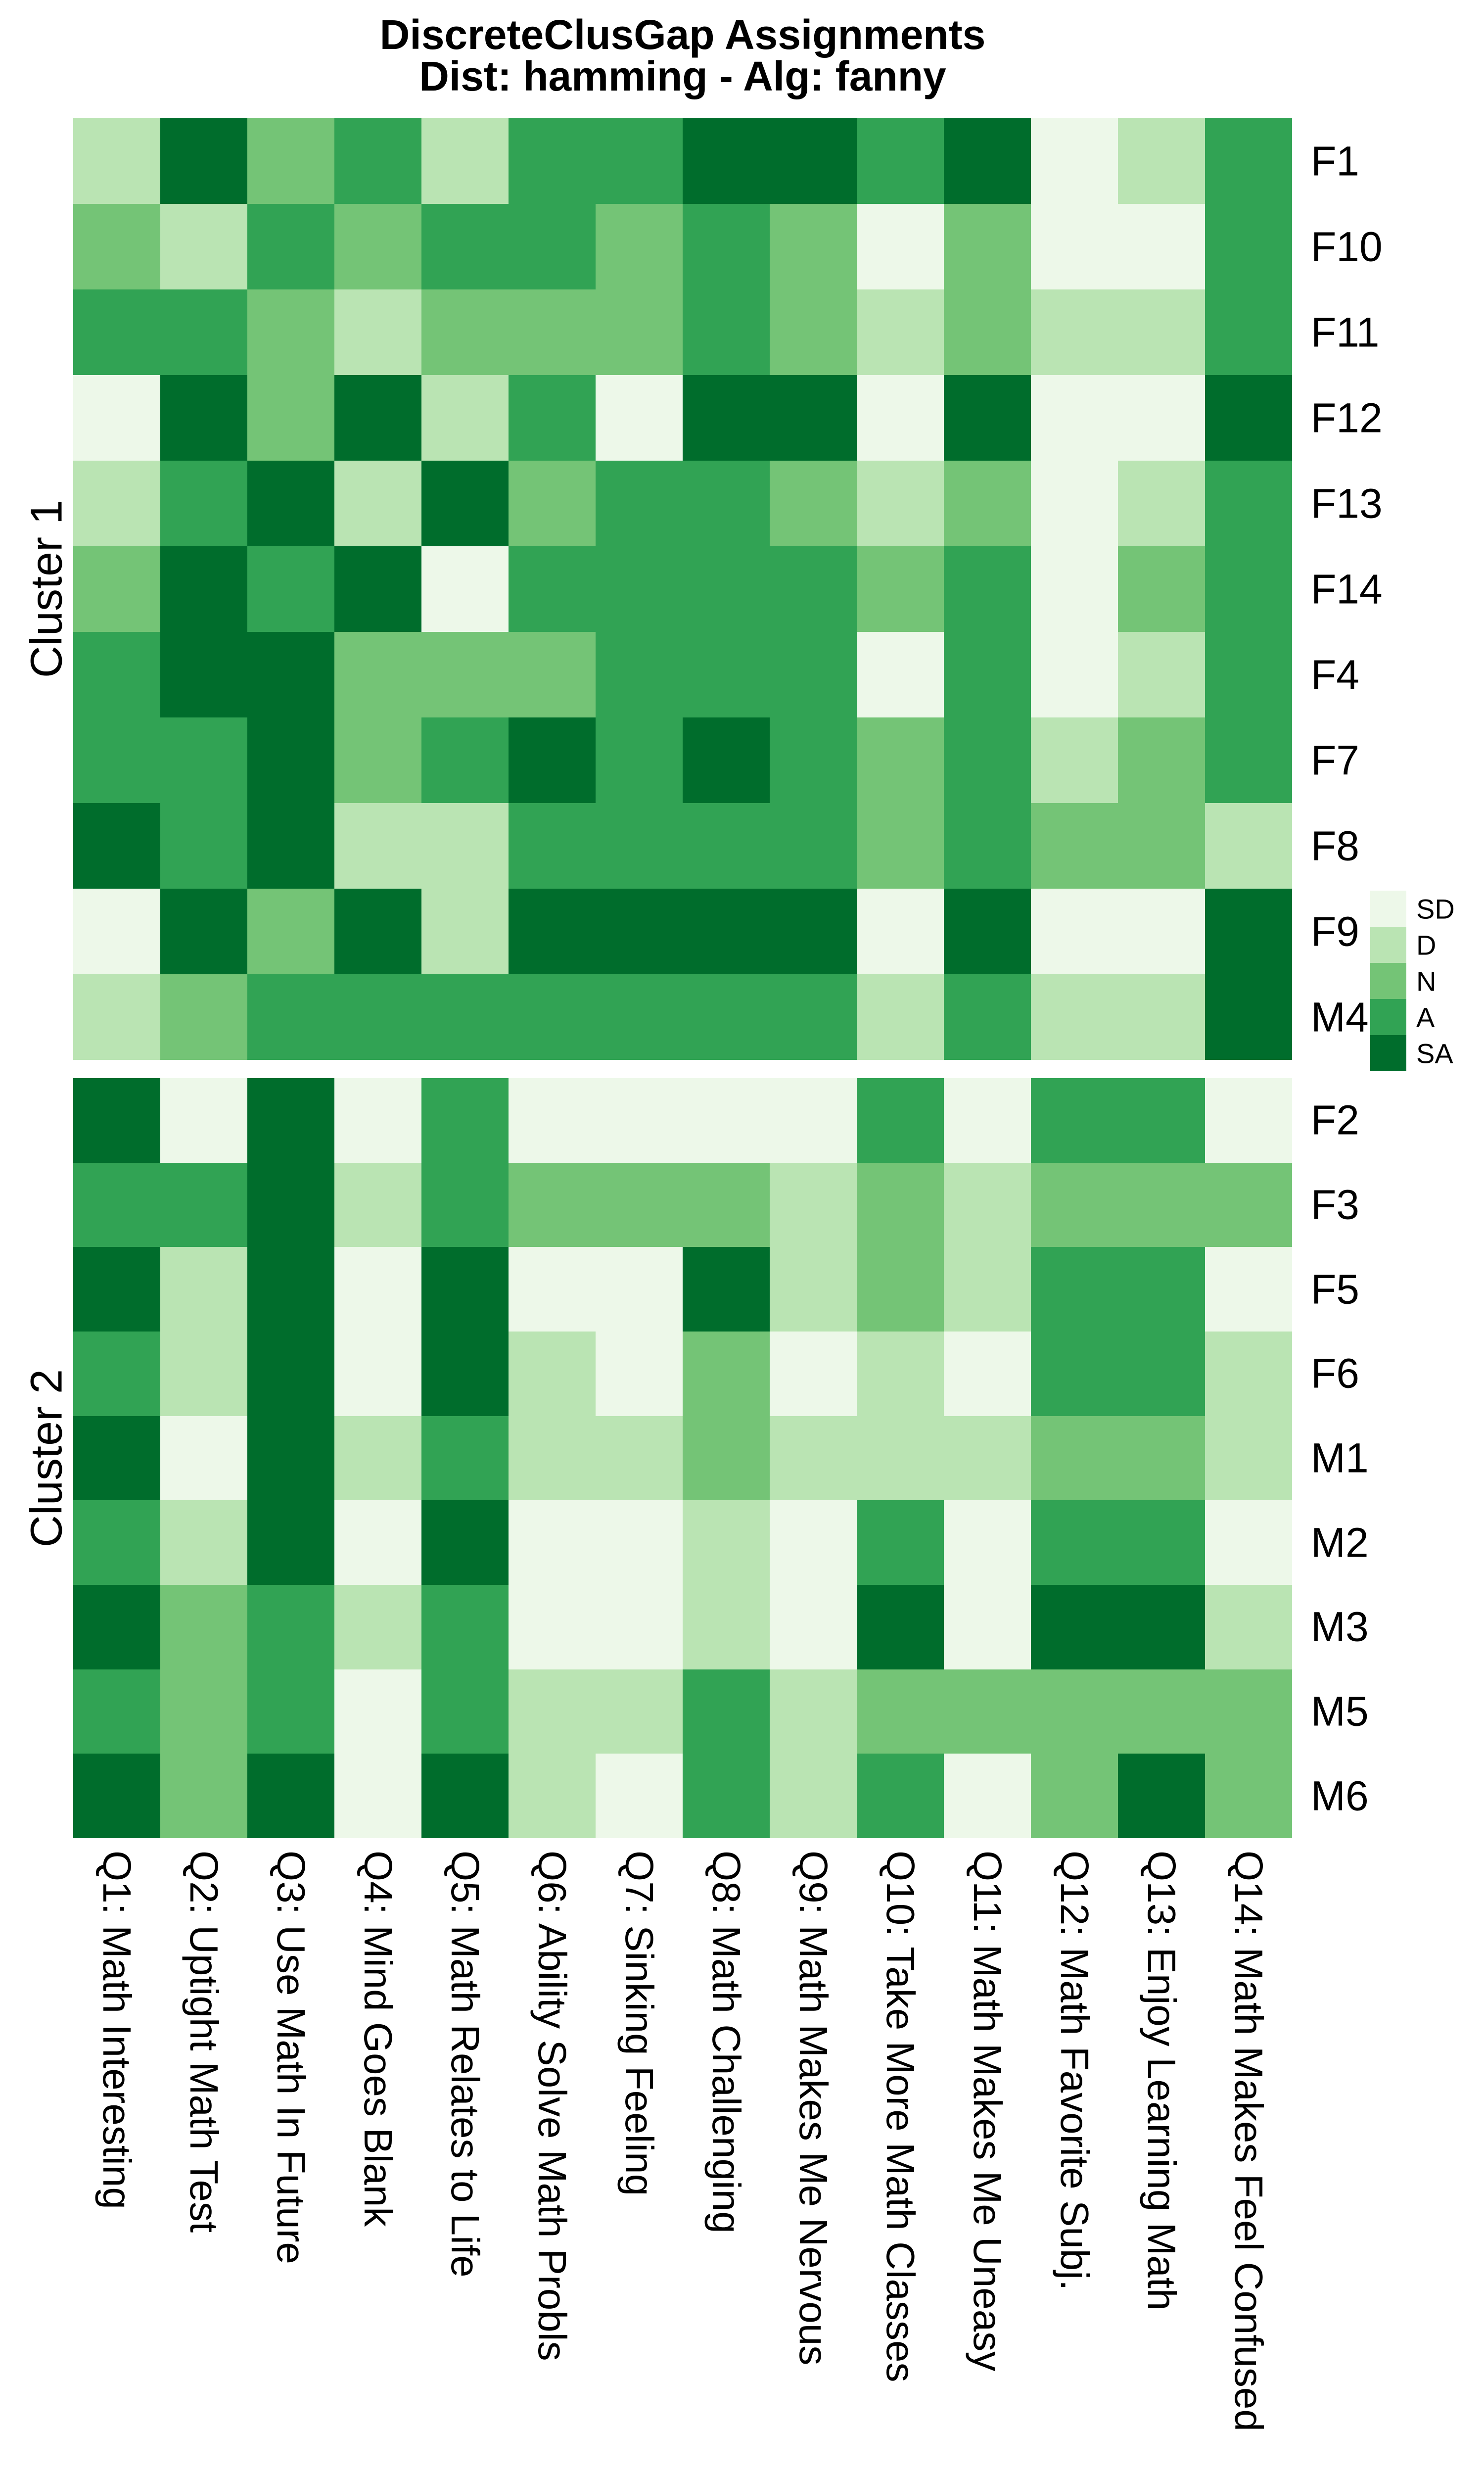  What do you see at coordinates (1075, 2071) in the screenshot?
I see `column-label-q12: Q12: Math Favorite Subj.` at bounding box center [1075, 2071].